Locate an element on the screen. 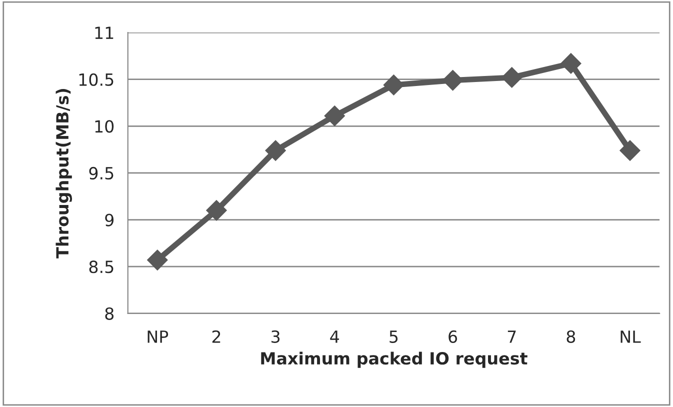  y-tick-label: 10.5 is located at coordinates (96, 79).